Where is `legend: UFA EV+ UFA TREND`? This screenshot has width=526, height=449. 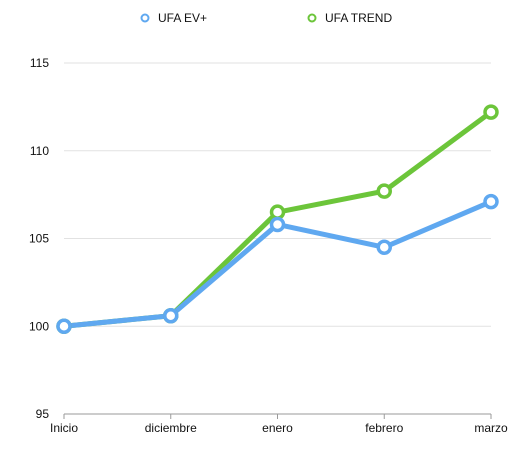
legend: UFA EV+ UFA TREND is located at coordinates (266, 18).